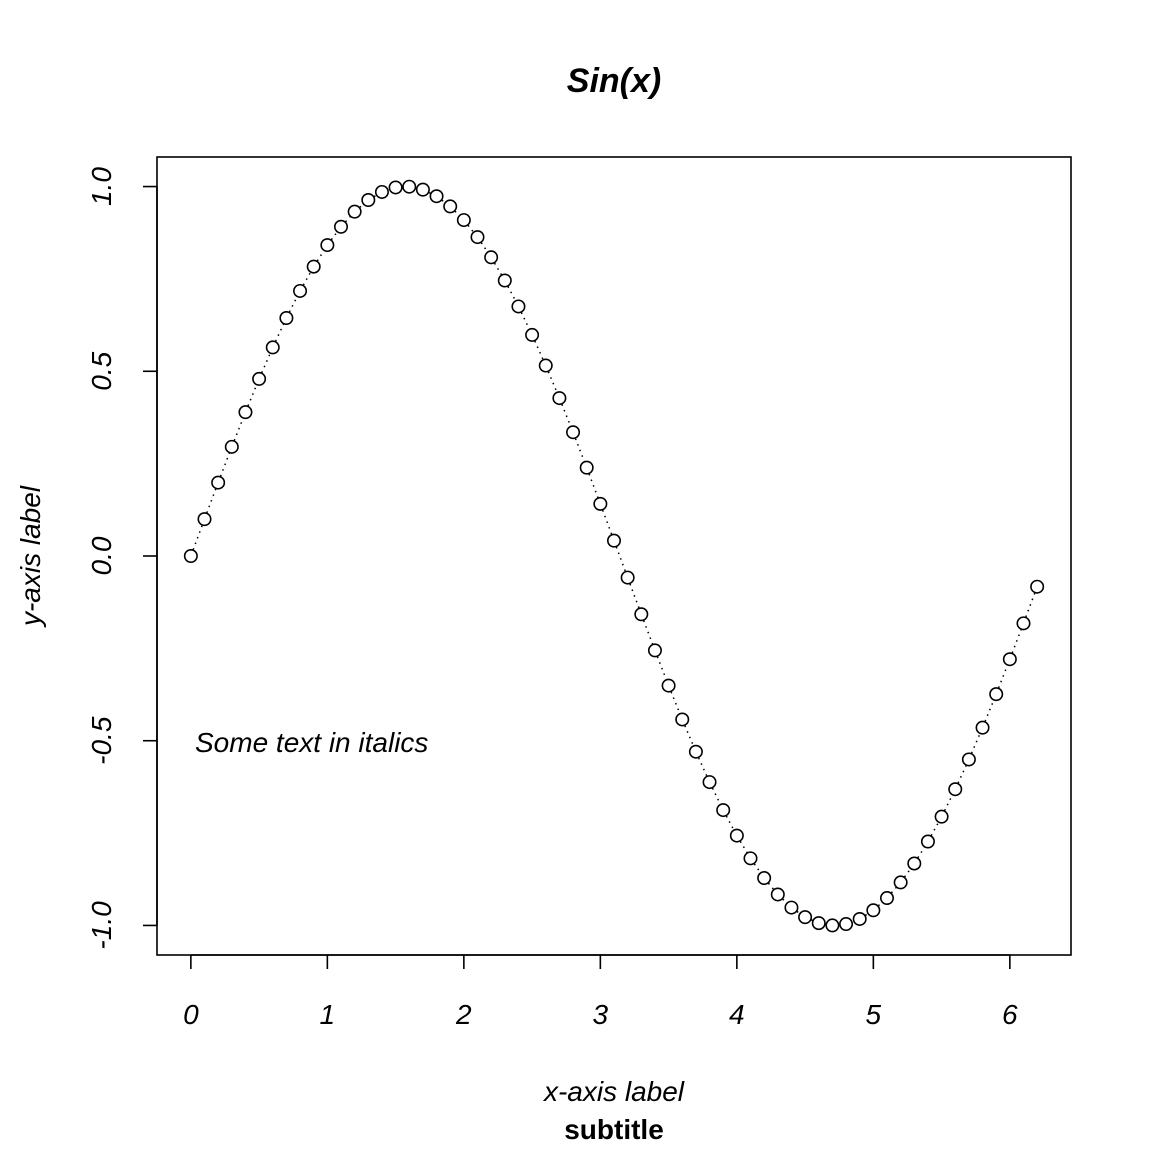 The width and height of the screenshot is (1152, 1152). Describe the element at coordinates (101, 925) in the screenshot. I see `y-tick-label: -1.0` at that location.